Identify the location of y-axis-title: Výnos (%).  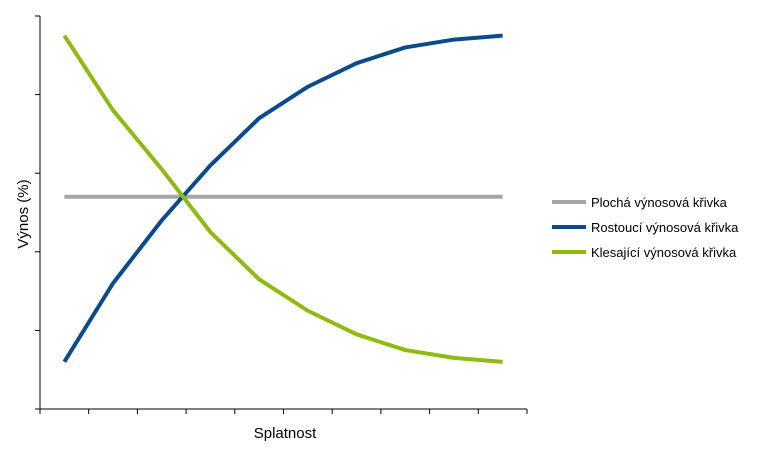
(23, 213).